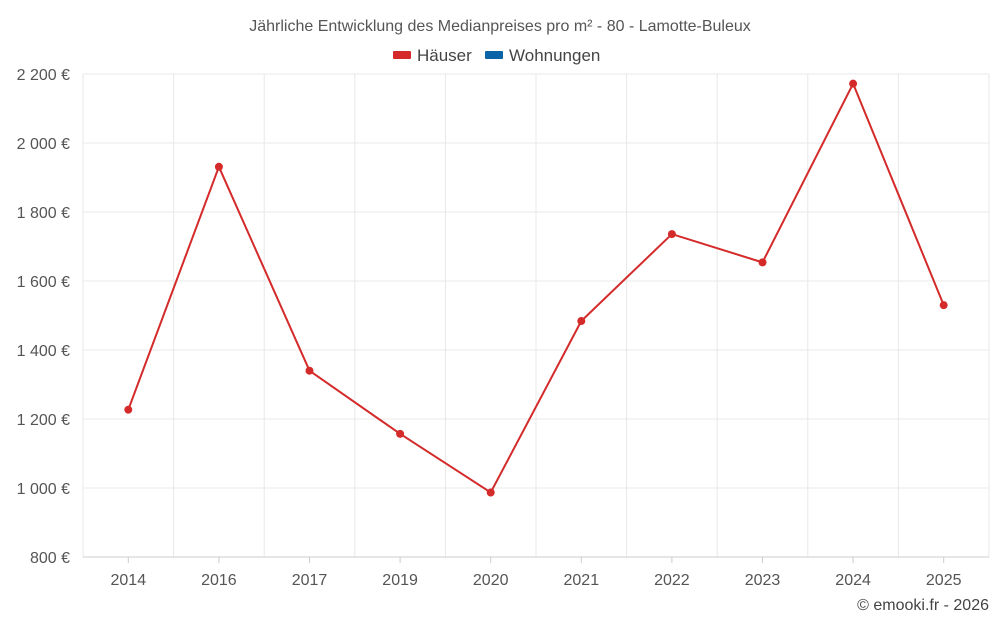 This screenshot has width=1000, height=625. What do you see at coordinates (43, 144) in the screenshot?
I see `y-tick-label: 2 000 €` at bounding box center [43, 144].